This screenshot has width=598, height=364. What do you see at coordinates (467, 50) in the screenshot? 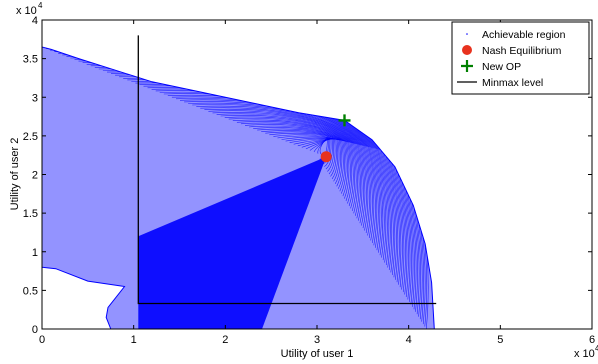
I see `legend-swatch-nash-marker` at bounding box center [467, 50].